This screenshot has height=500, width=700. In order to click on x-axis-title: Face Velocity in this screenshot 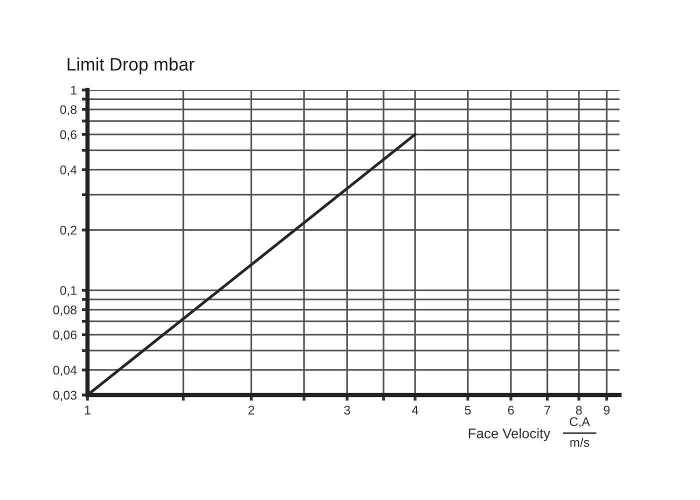, I will do `click(509, 435)`.